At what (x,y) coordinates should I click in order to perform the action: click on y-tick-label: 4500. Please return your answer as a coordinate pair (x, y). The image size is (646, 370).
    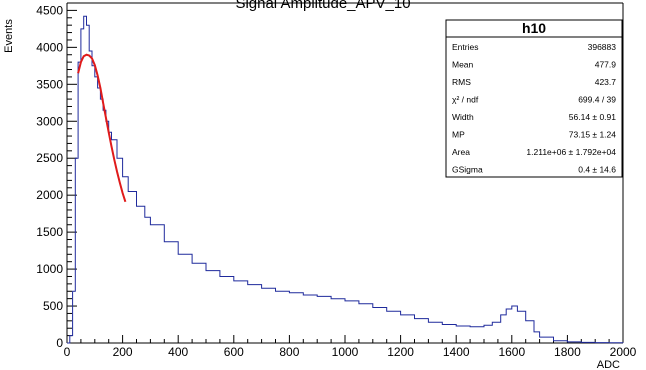
    Looking at the image, I should click on (49, 10).